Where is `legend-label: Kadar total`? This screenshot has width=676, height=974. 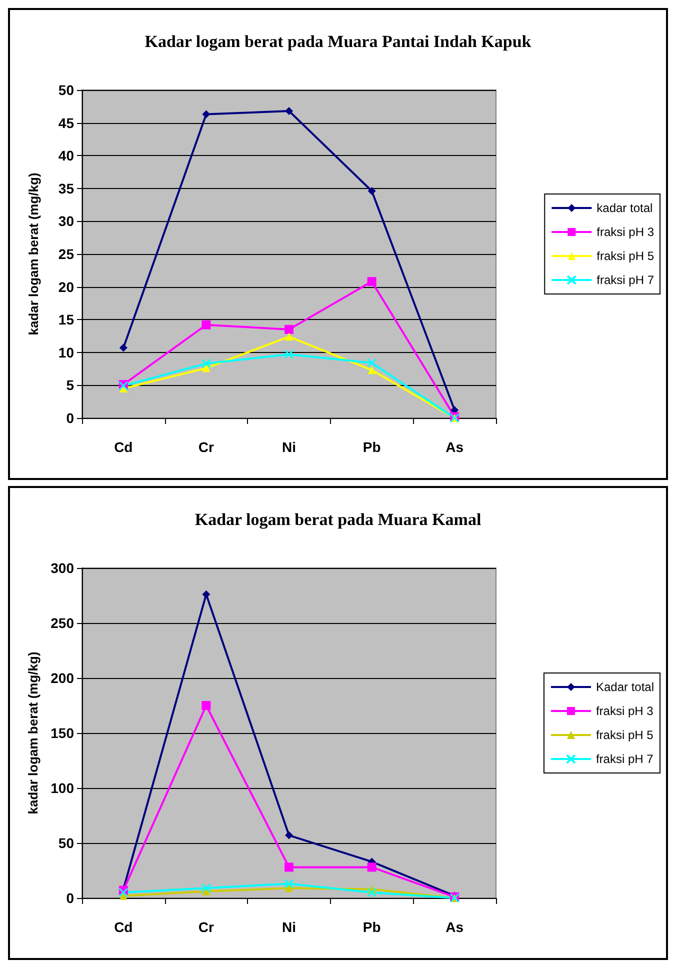 legend-label: Kadar total is located at coordinates (625, 687).